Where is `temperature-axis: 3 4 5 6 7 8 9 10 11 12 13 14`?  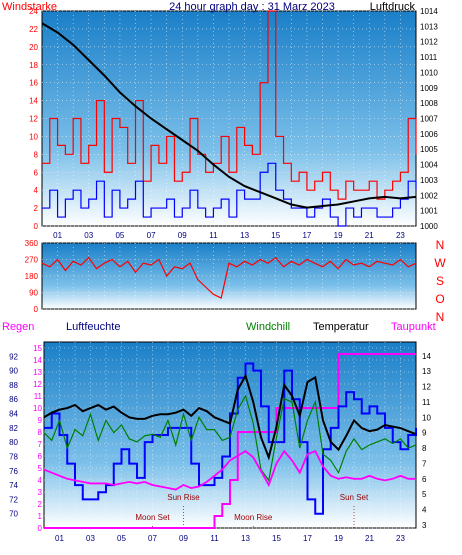 temperature-axis: 3 4 5 6 7 8 9 10 11 12 13 14 is located at coordinates (426, 441).